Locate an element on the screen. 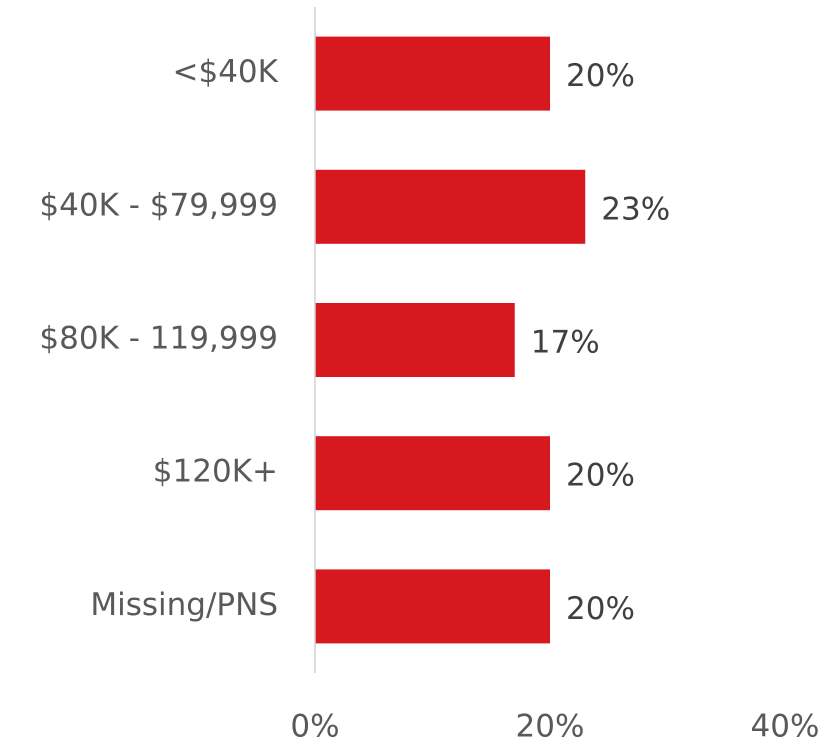  x-tick-label: 40% is located at coordinates (785, 727).